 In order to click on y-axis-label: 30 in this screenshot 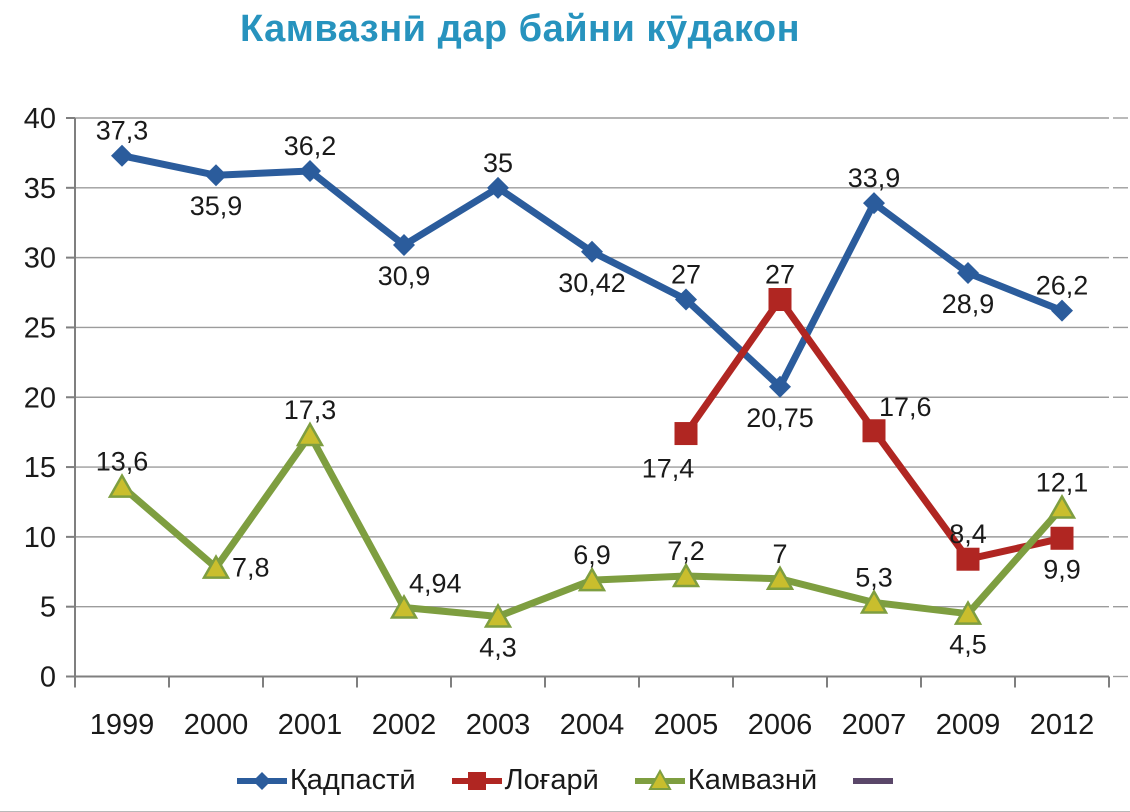, I will do `click(40, 259)`.